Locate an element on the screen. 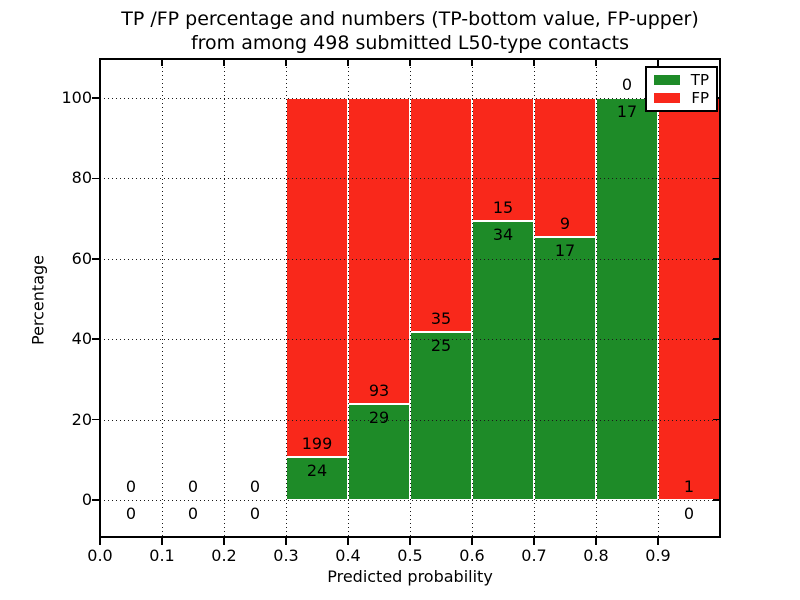 This screenshot has height=600, width=800. y-tick-label: 100 is located at coordinates (76, 97).